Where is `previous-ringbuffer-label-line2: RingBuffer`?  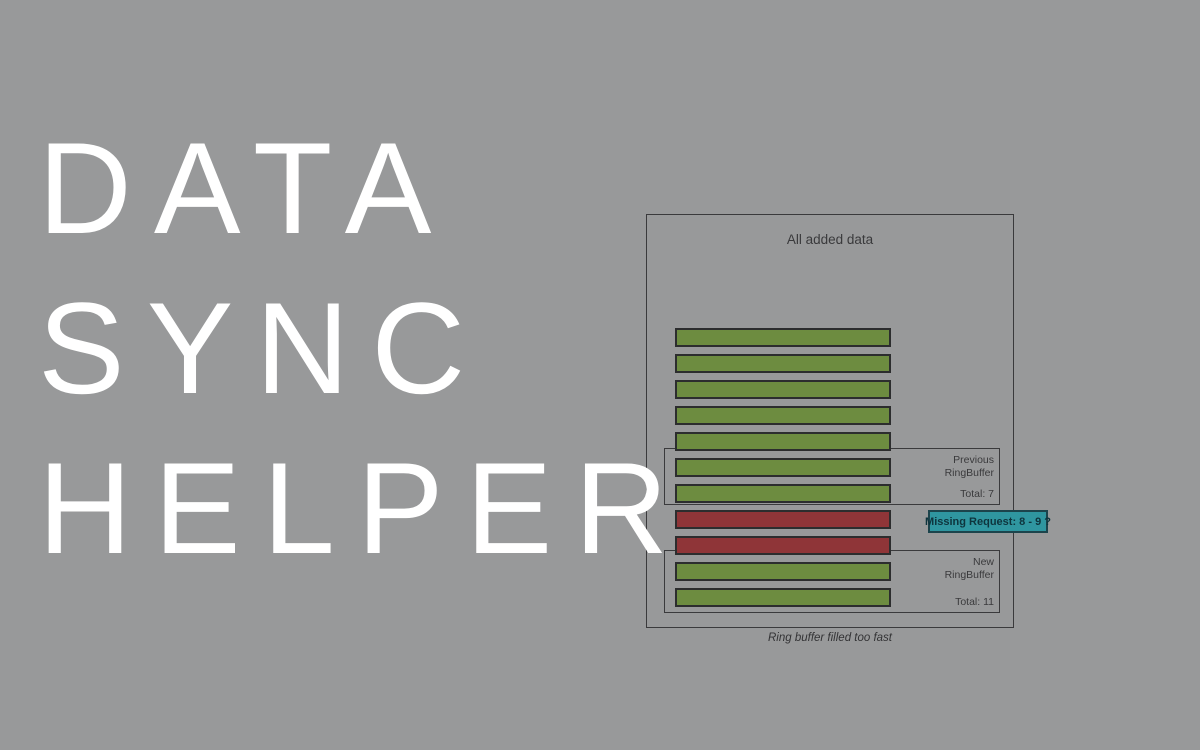 previous-ringbuffer-label-line2: RingBuffer is located at coordinates (969, 473).